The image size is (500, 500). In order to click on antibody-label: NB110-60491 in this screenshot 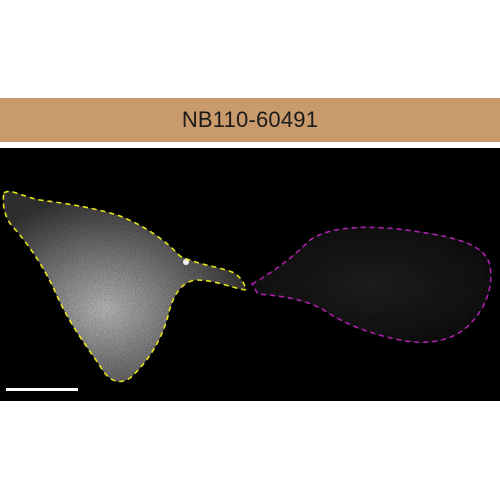, I will do `click(250, 119)`.